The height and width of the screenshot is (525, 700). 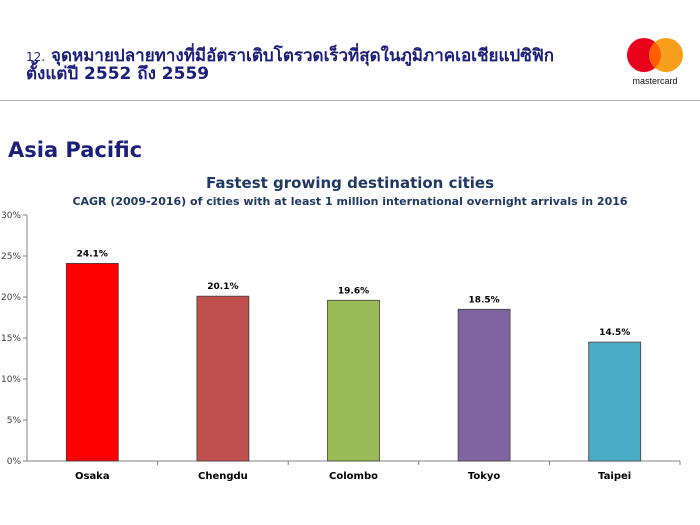 I want to click on category-label-chengdu: Chengdu, so click(x=223, y=476).